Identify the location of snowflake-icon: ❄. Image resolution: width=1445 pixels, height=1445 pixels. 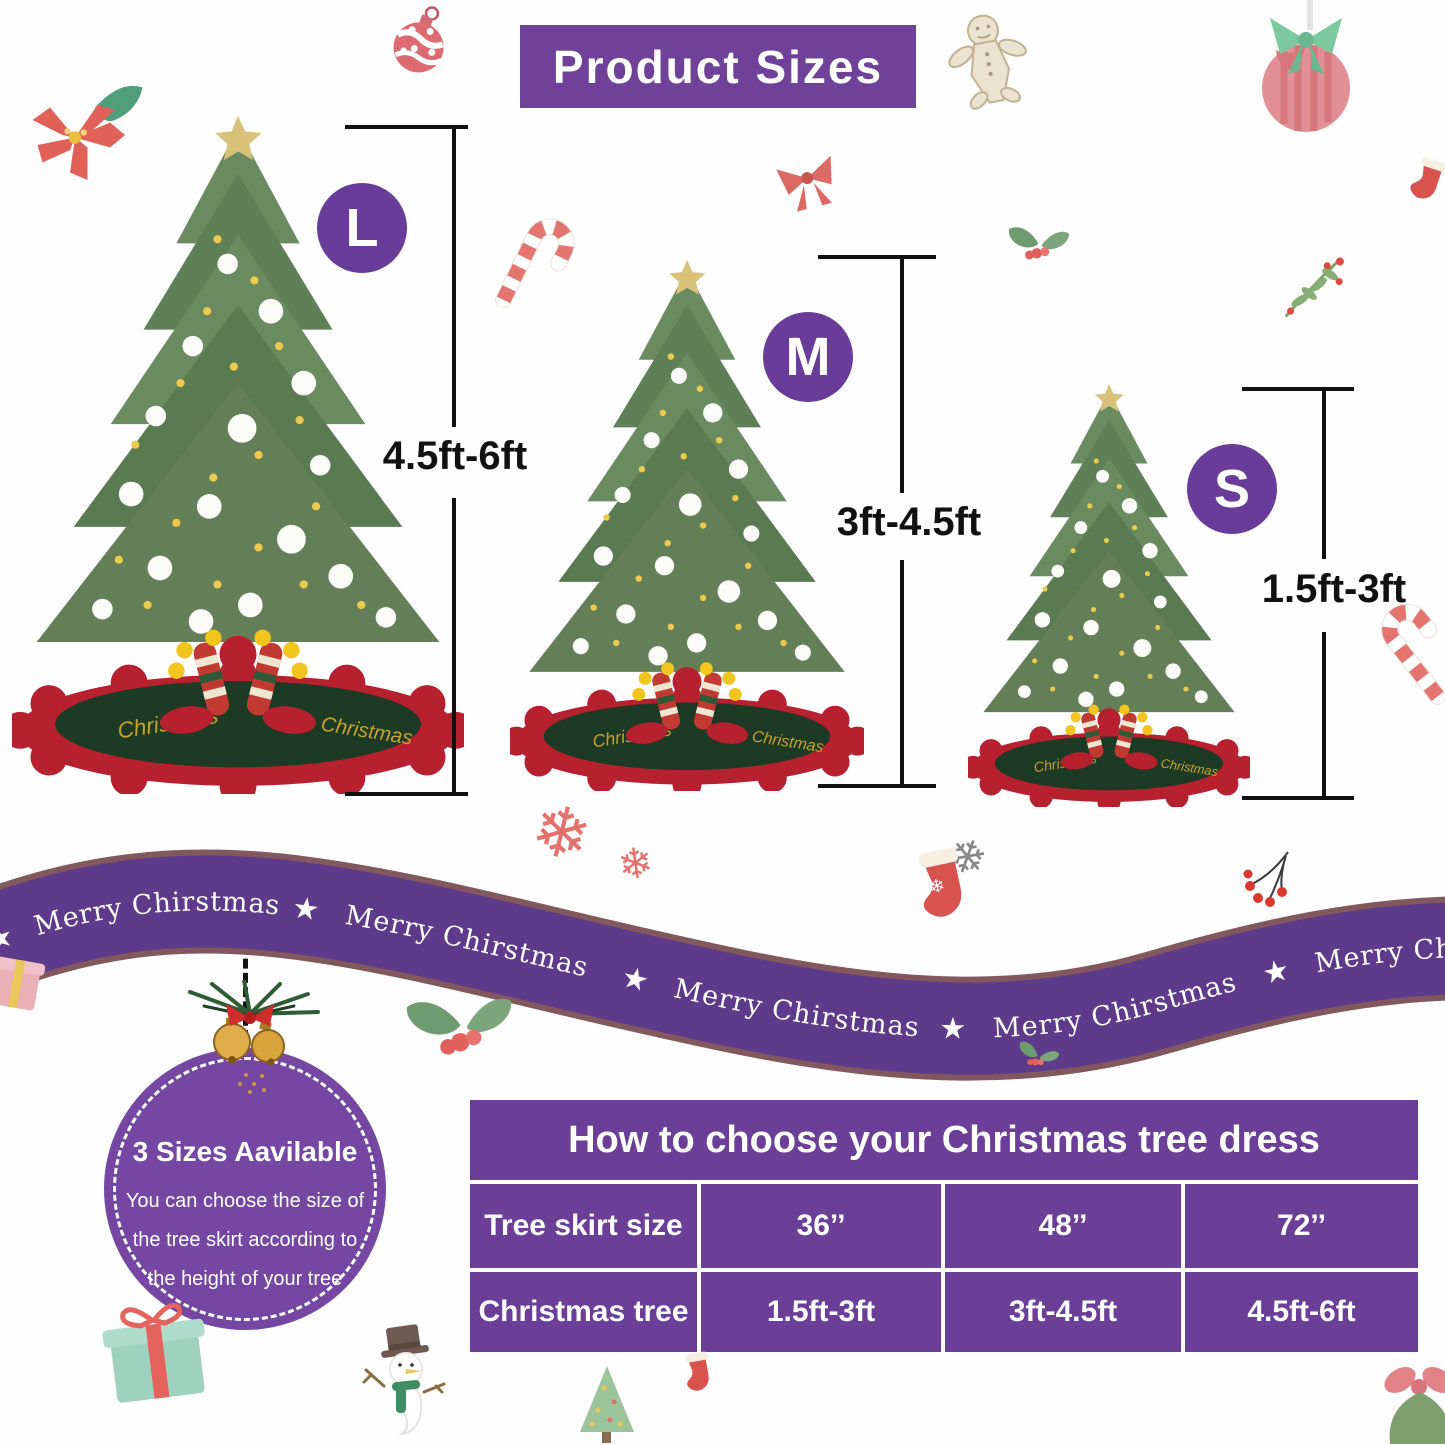
(635, 863).